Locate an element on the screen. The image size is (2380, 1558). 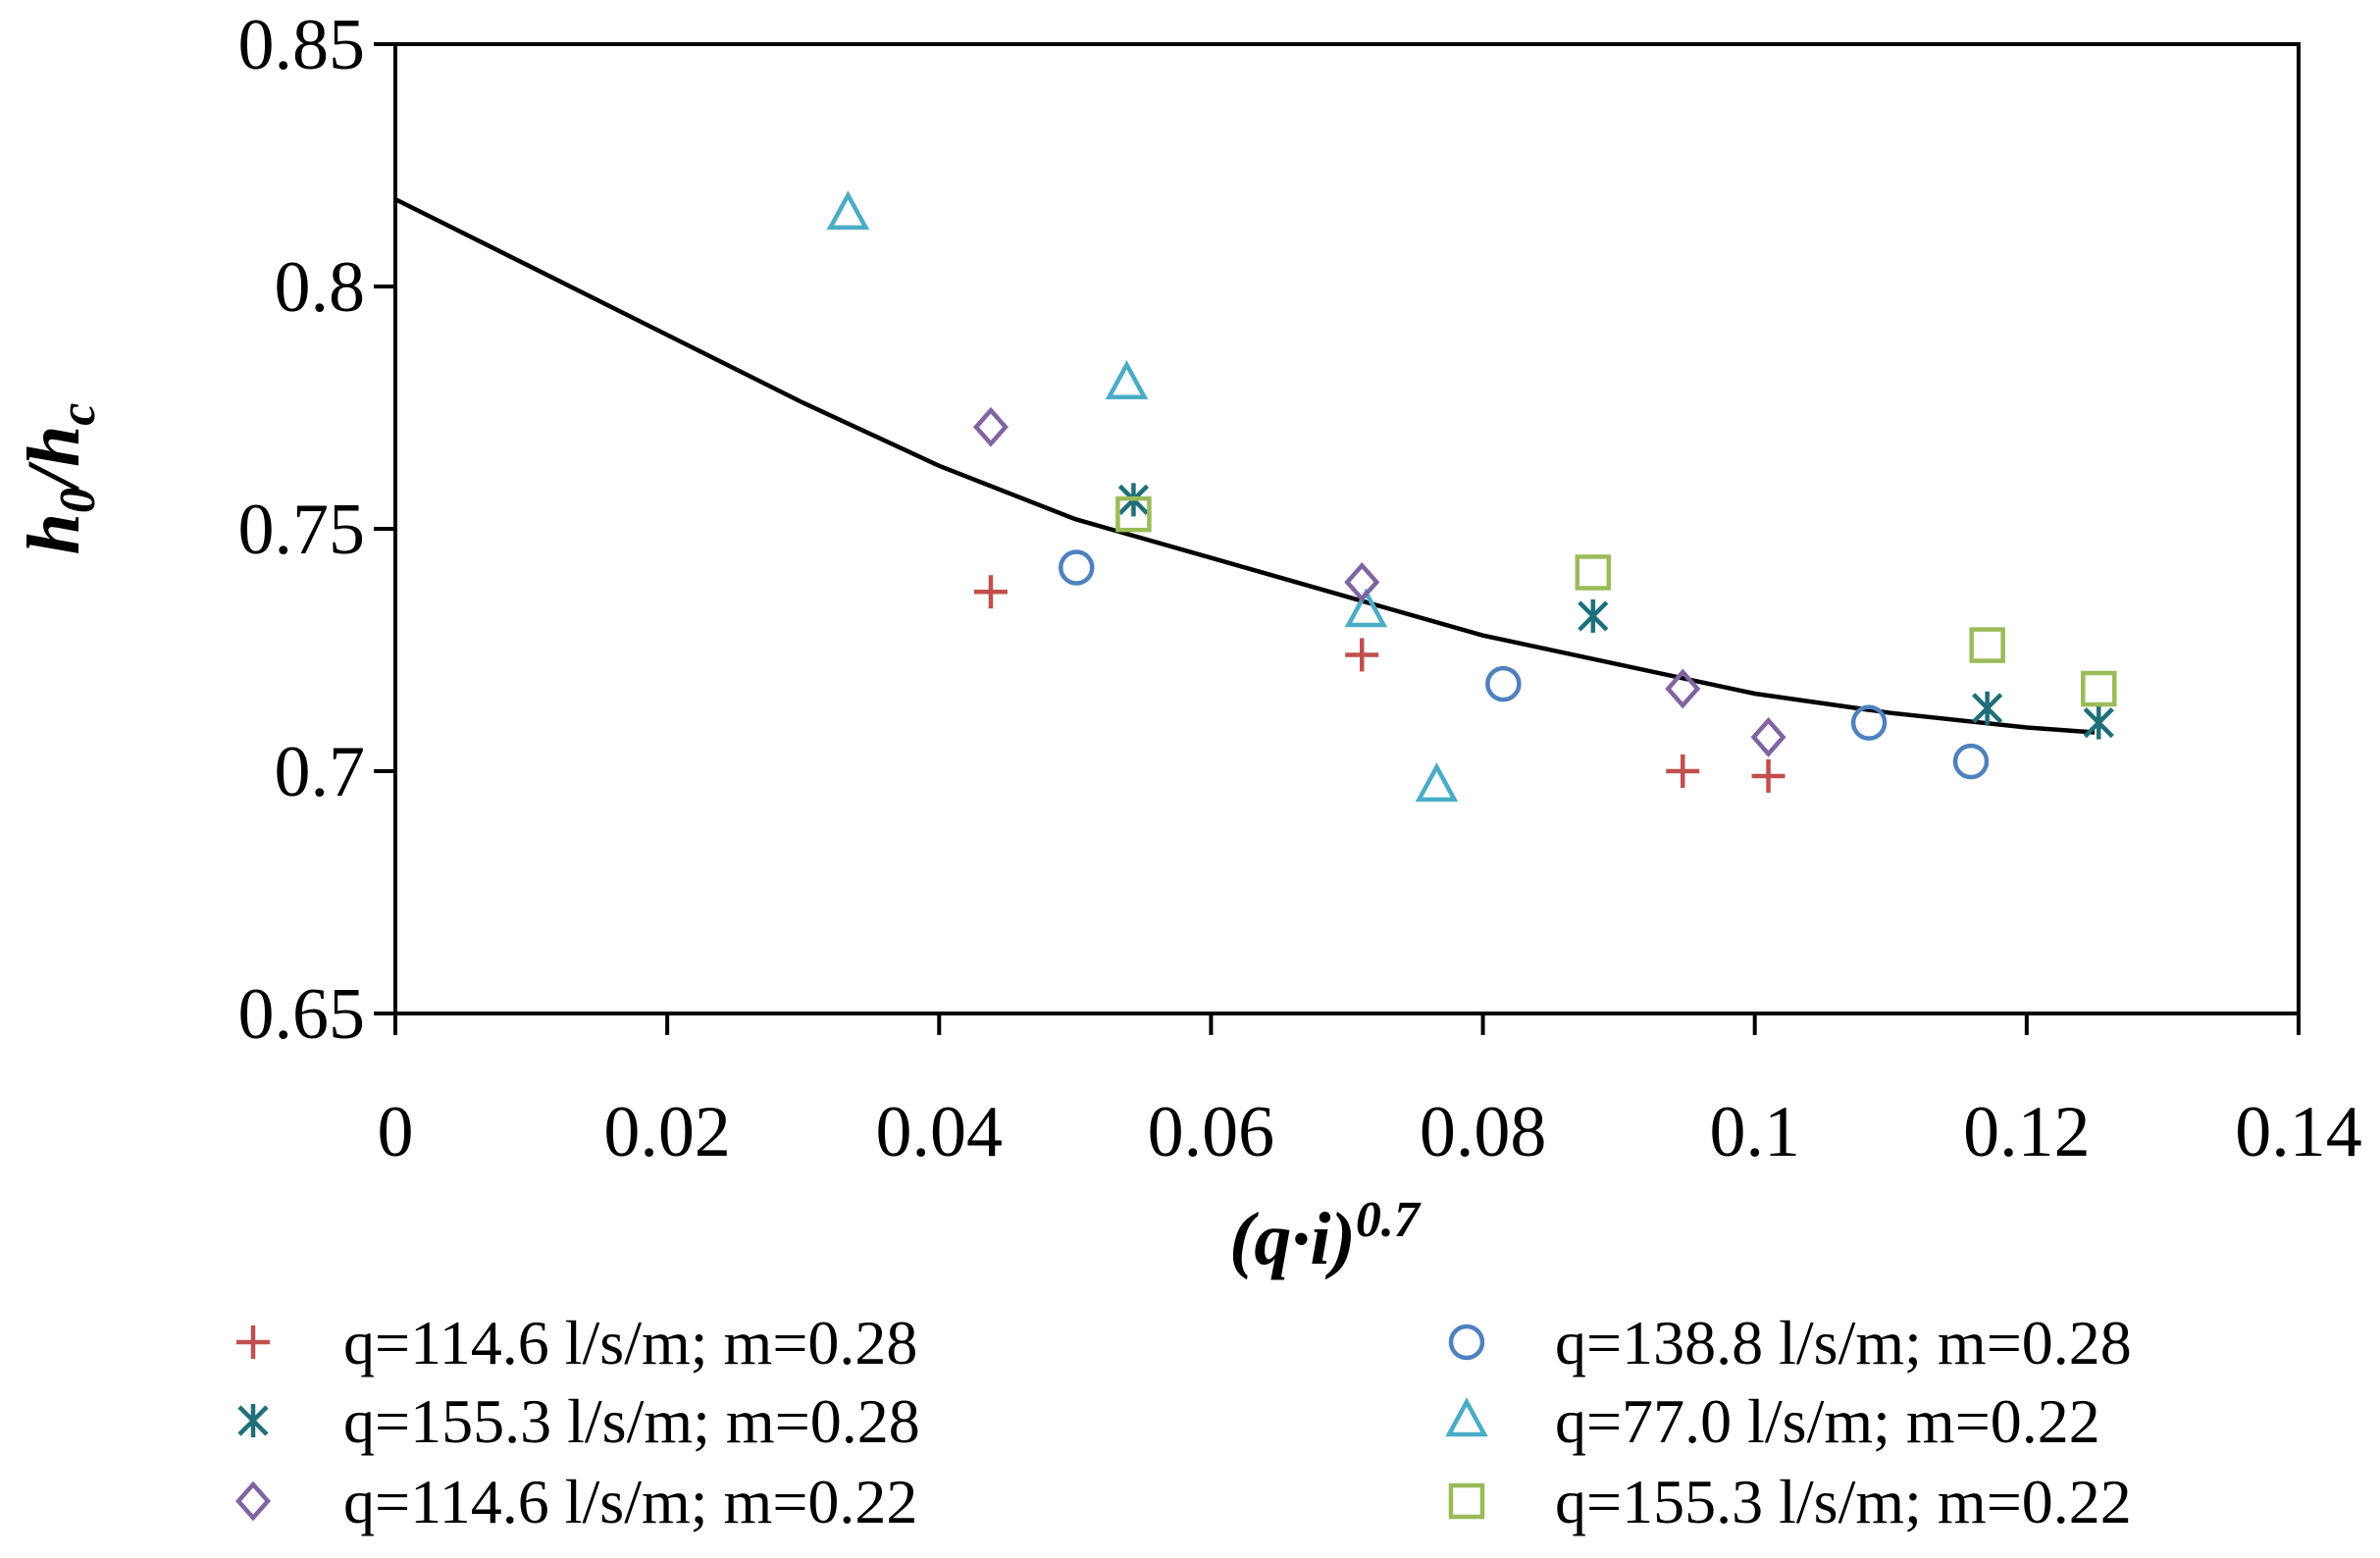
legend-item: q=77.0 l/s/m; m=0.22 is located at coordinates (1772, 1421).